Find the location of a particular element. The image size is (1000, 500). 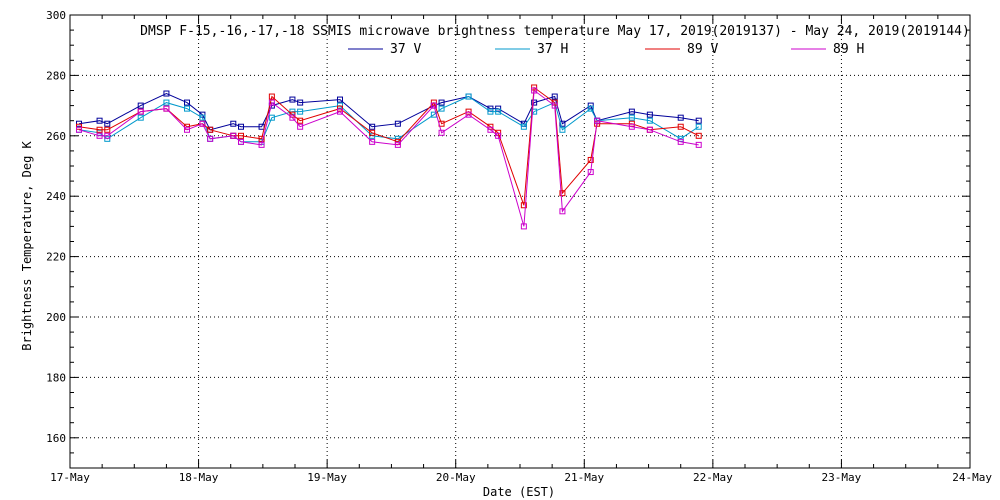

y-tick-label: 160 is located at coordinates (56, 438).